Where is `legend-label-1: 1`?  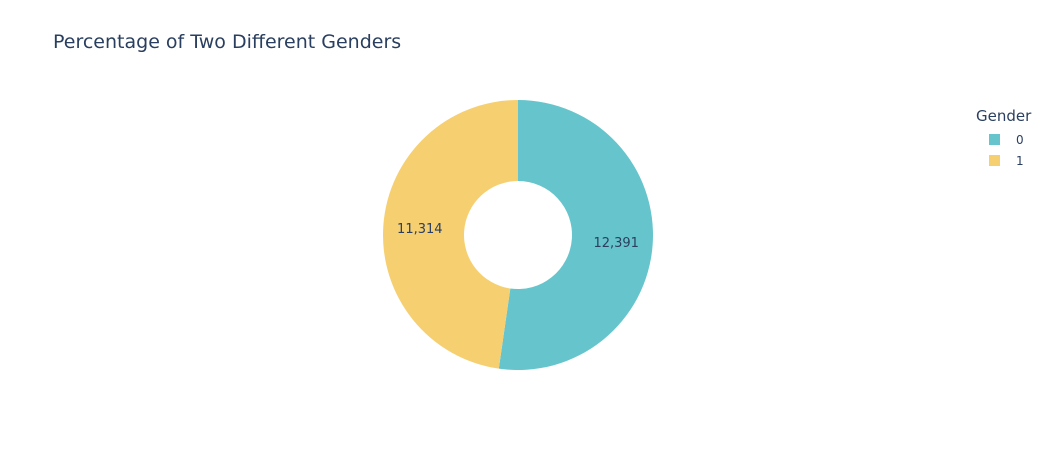 legend-label-1: 1 is located at coordinates (1020, 160).